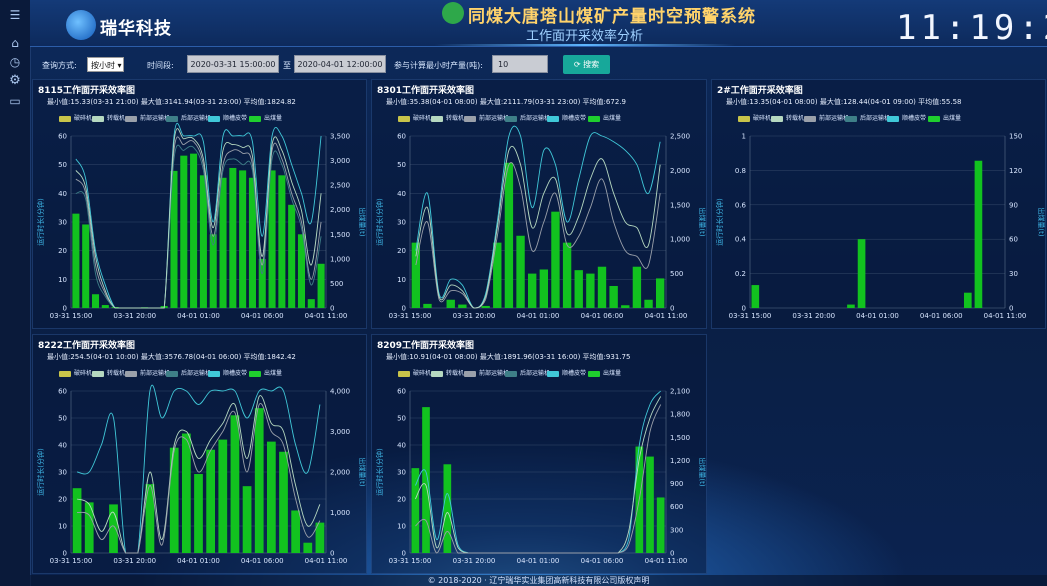 The image size is (1047, 586). Describe the element at coordinates (538, 580) in the screenshot. I see `footer: © 2018-2020 · 辽宁瑞华实业集团高新科技有限公司版权声明` at that location.